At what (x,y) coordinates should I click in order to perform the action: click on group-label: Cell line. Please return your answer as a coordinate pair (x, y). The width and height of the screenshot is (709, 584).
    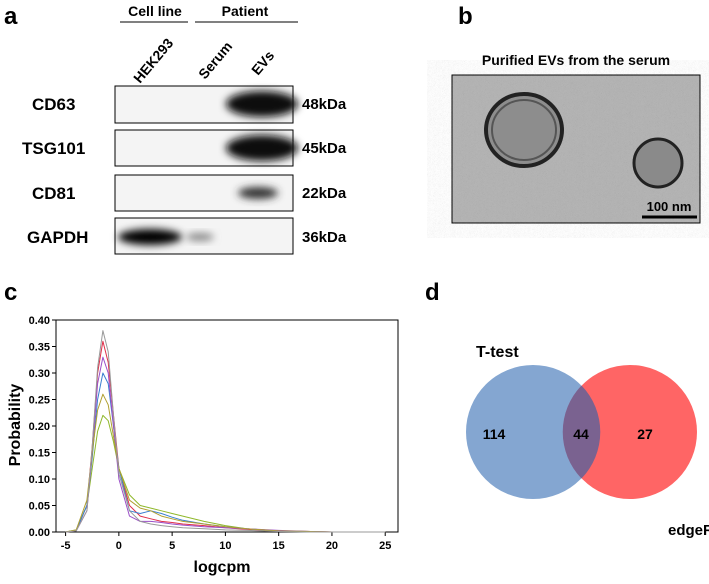
    Looking at the image, I should click on (155, 11).